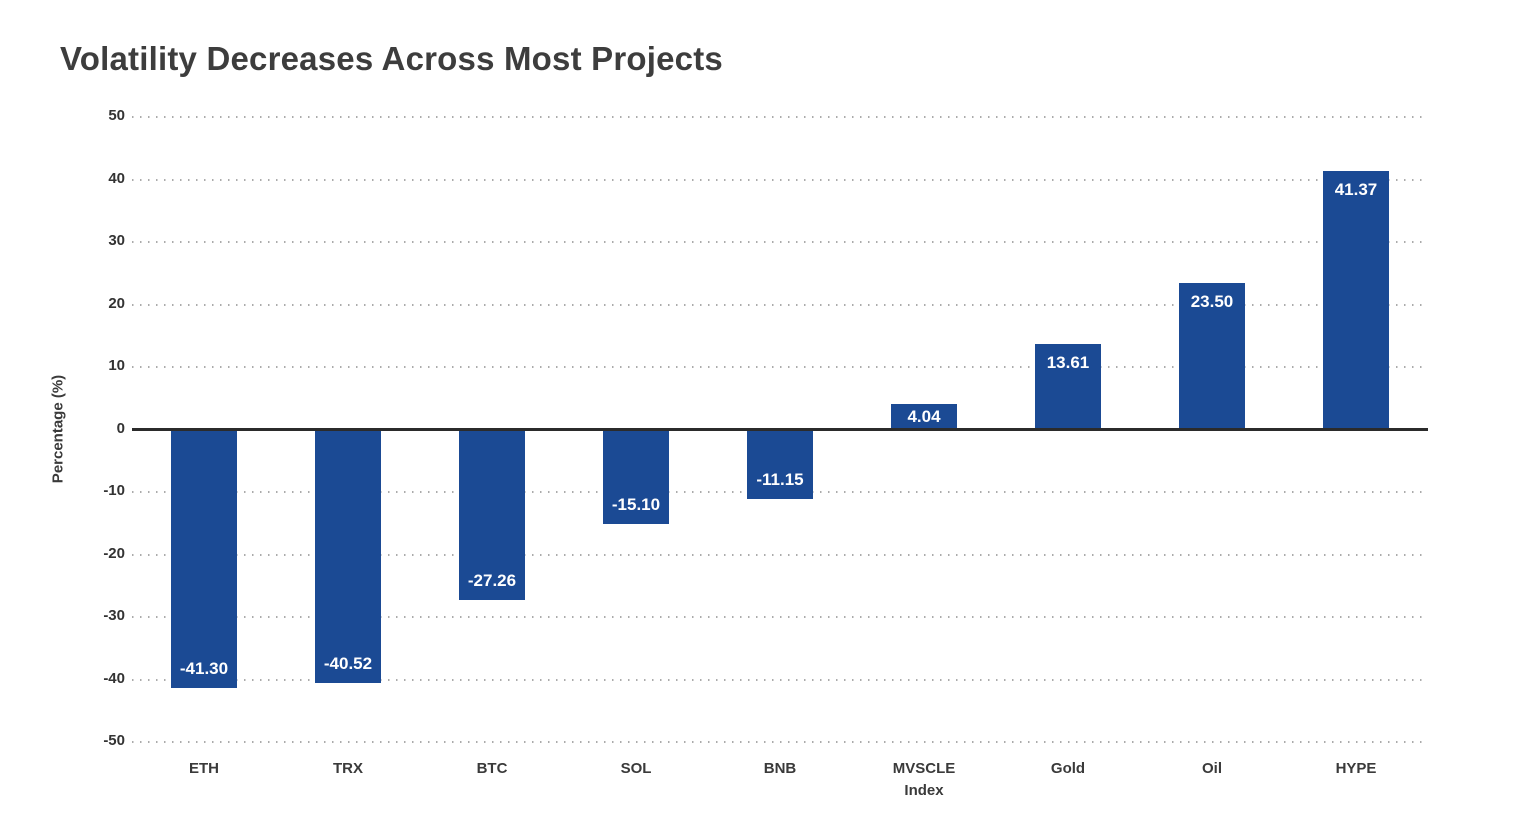 This screenshot has height=832, width=1530. I want to click on bar-gold, so click(1068, 387).